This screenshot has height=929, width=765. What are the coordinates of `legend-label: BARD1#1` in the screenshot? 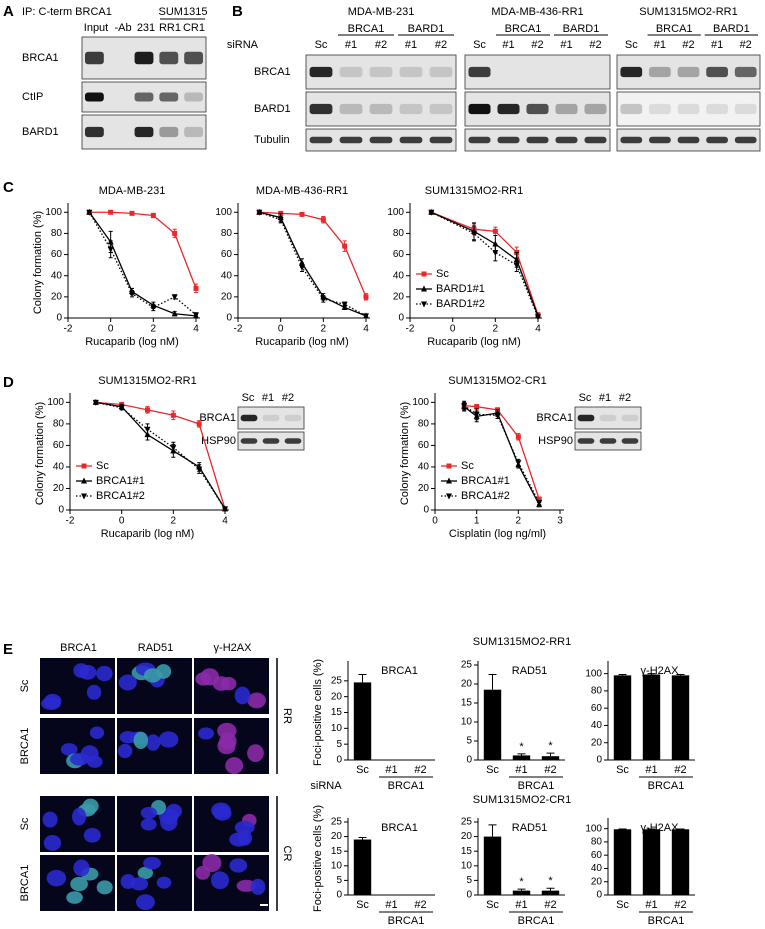 It's located at (460, 289).